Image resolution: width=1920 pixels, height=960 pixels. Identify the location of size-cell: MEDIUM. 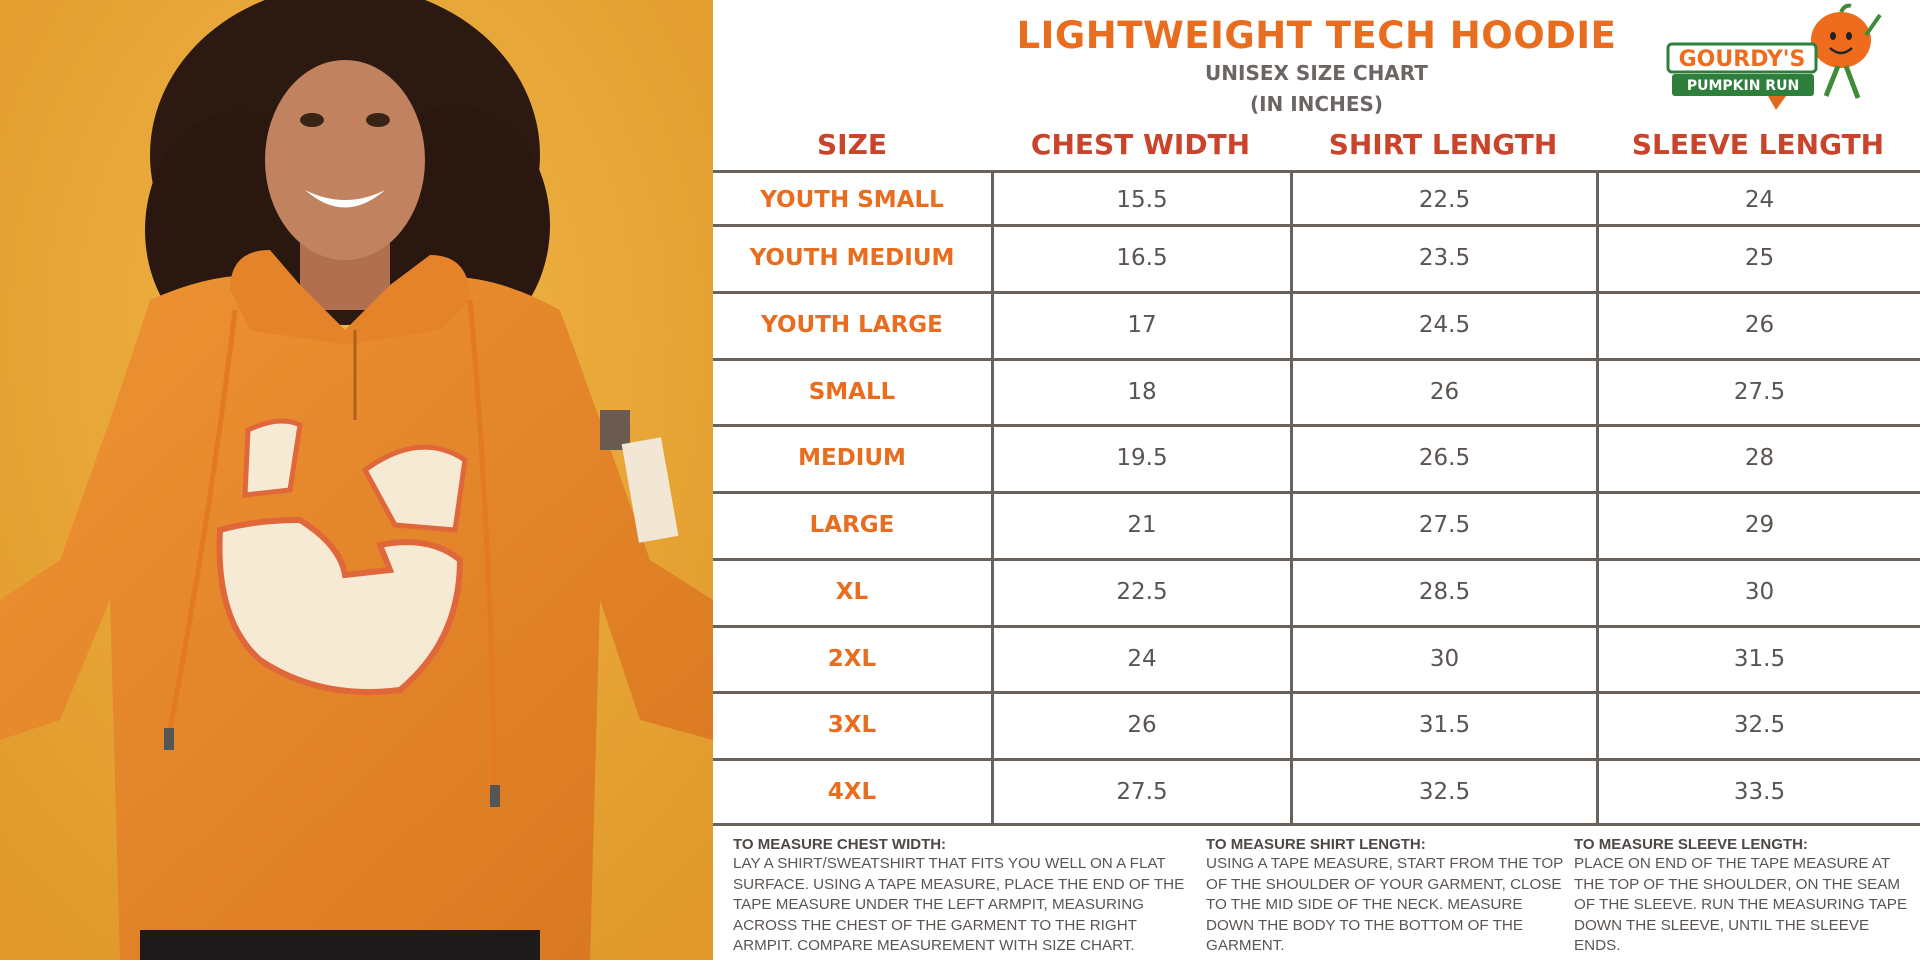
(852, 457).